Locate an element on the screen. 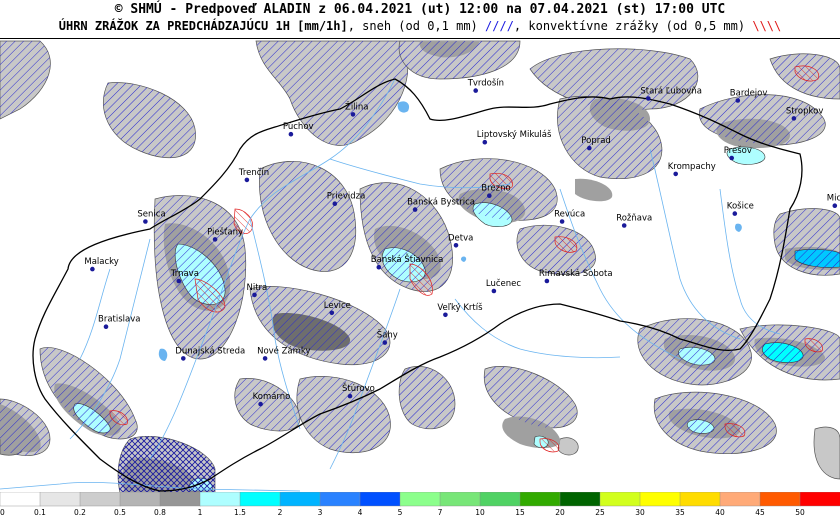 The image size is (840, 521). city-marker: Rimavská Sobota is located at coordinates (576, 276).